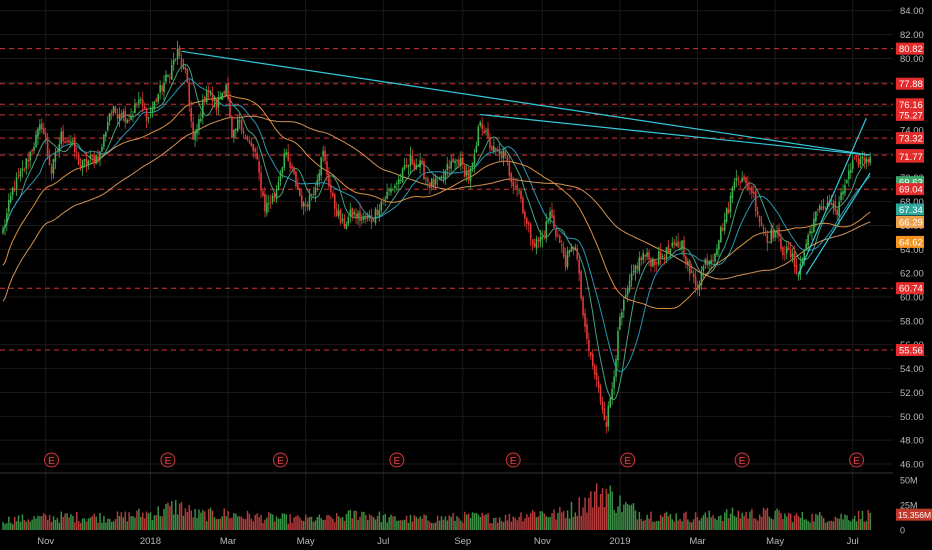 The height and width of the screenshot is (550, 932). Describe the element at coordinates (911, 190) in the screenshot. I see `price-badge-label: 69.04` at that location.